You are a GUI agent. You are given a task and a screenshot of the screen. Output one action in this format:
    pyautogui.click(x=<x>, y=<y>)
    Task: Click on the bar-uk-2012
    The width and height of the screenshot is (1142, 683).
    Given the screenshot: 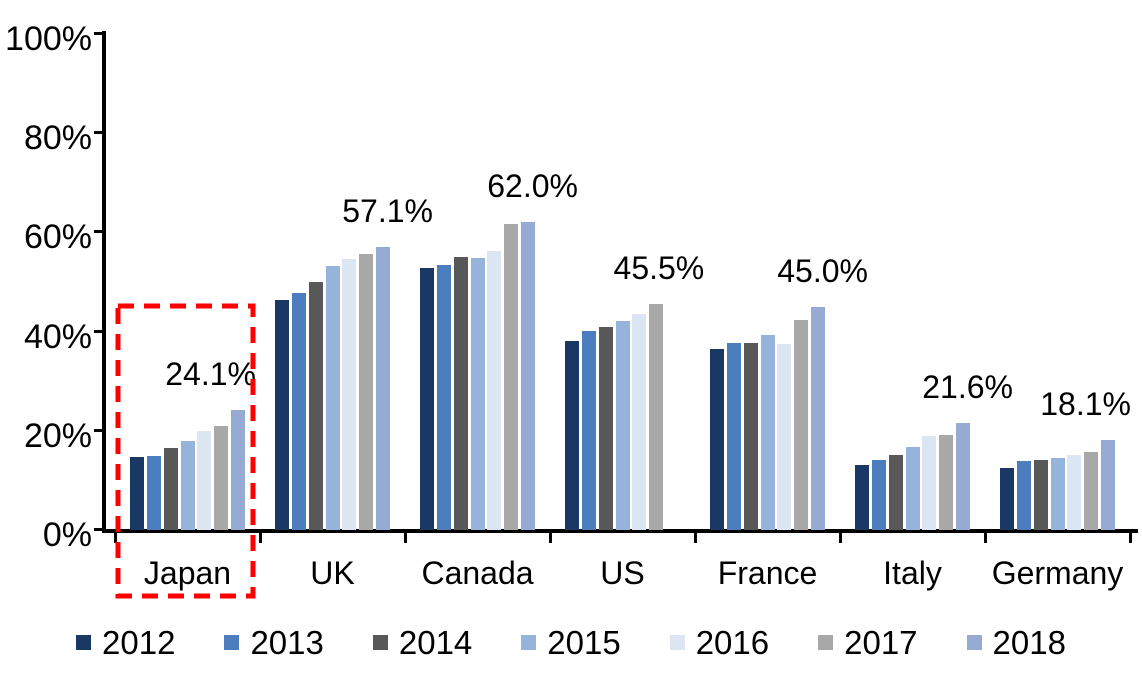 What is the action you would take?
    pyautogui.click(x=282, y=415)
    